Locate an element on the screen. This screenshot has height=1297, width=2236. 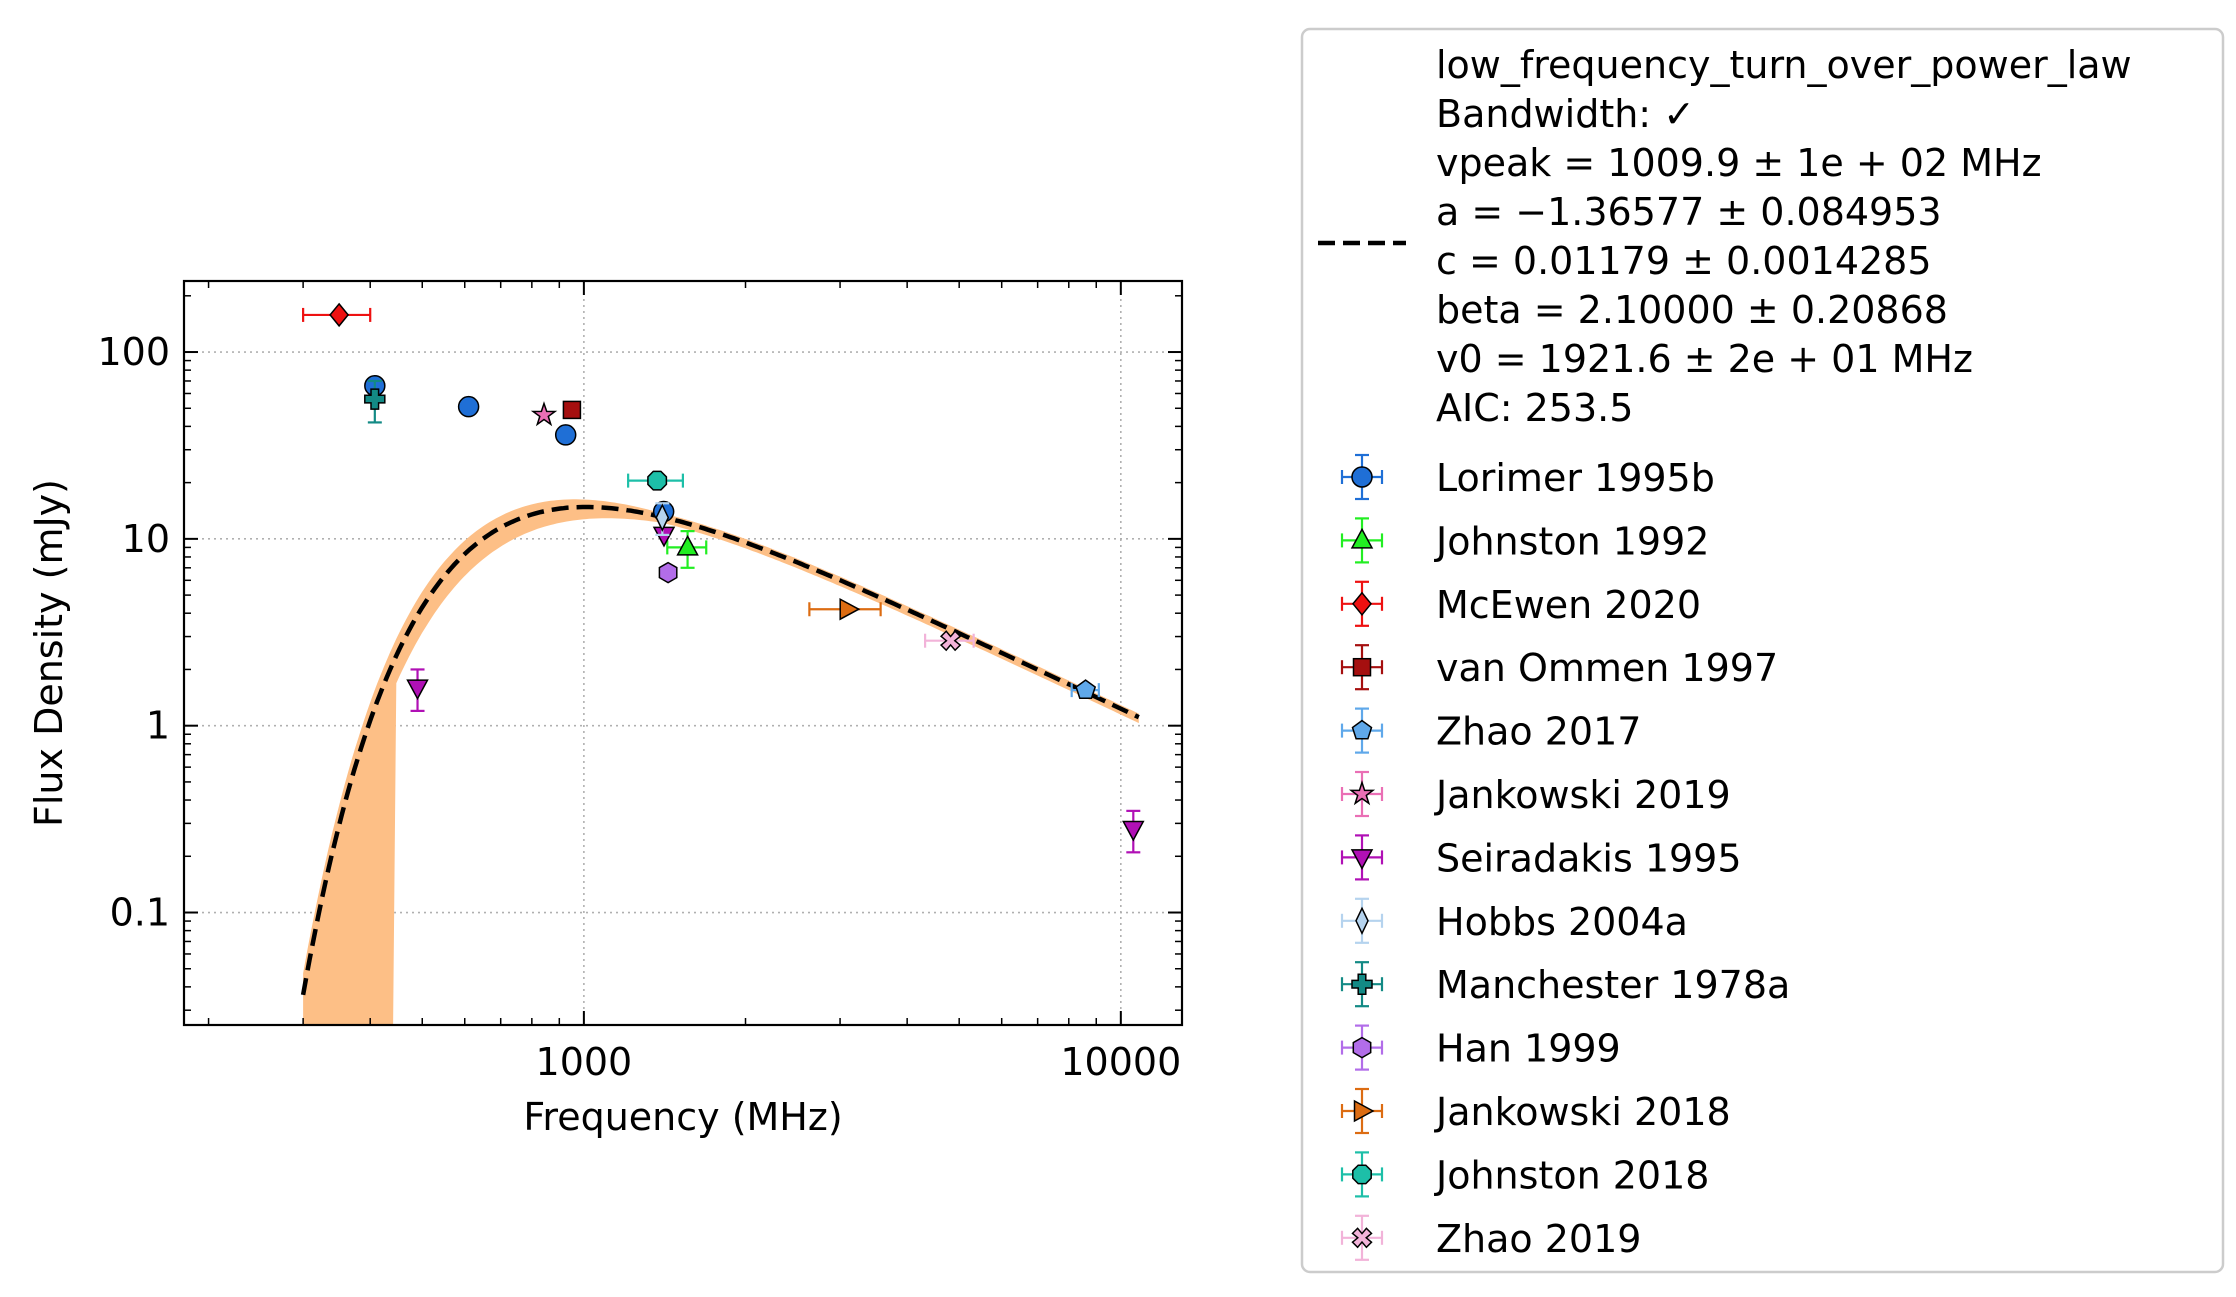
legend-entry-label: Lorimer 1995b is located at coordinates (1575, 478).